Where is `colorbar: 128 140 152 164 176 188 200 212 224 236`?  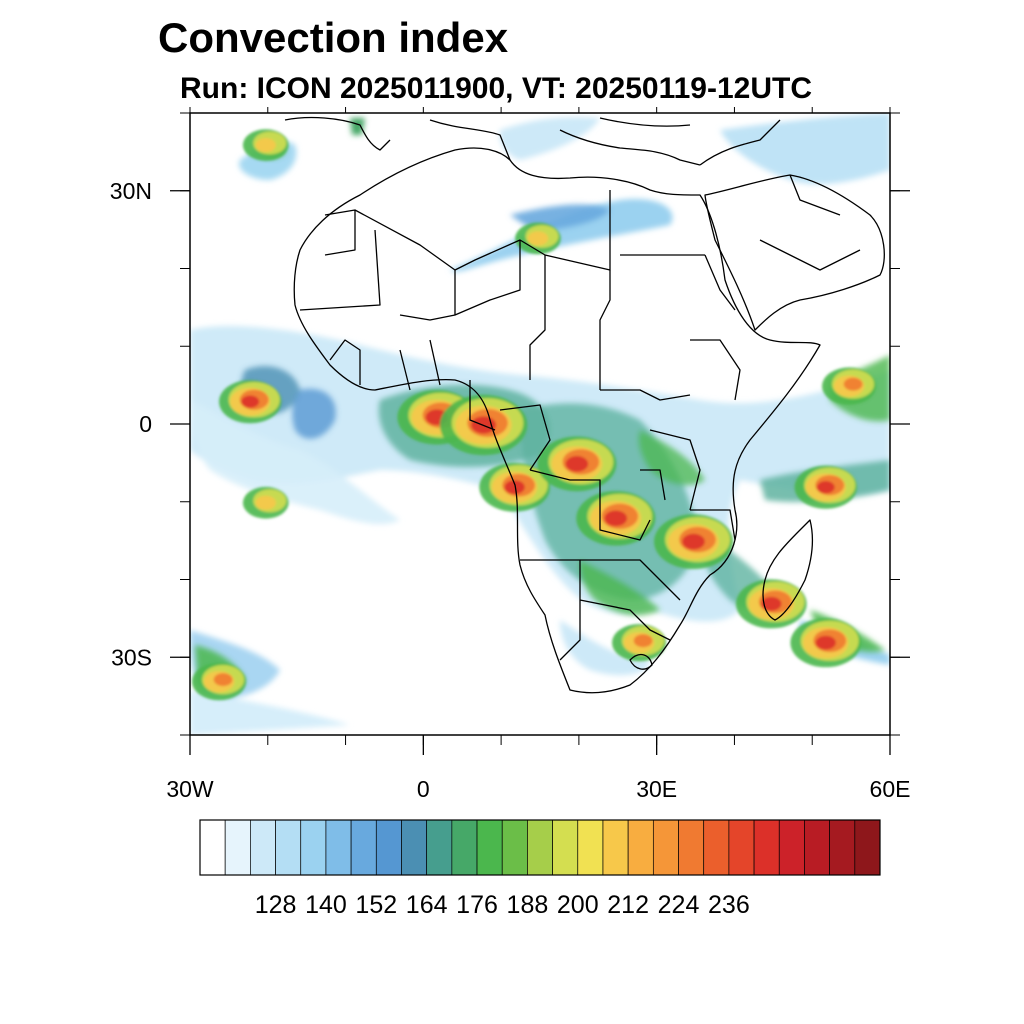
colorbar: 128 140 152 164 176 188 200 212 224 236 is located at coordinates (540, 869).